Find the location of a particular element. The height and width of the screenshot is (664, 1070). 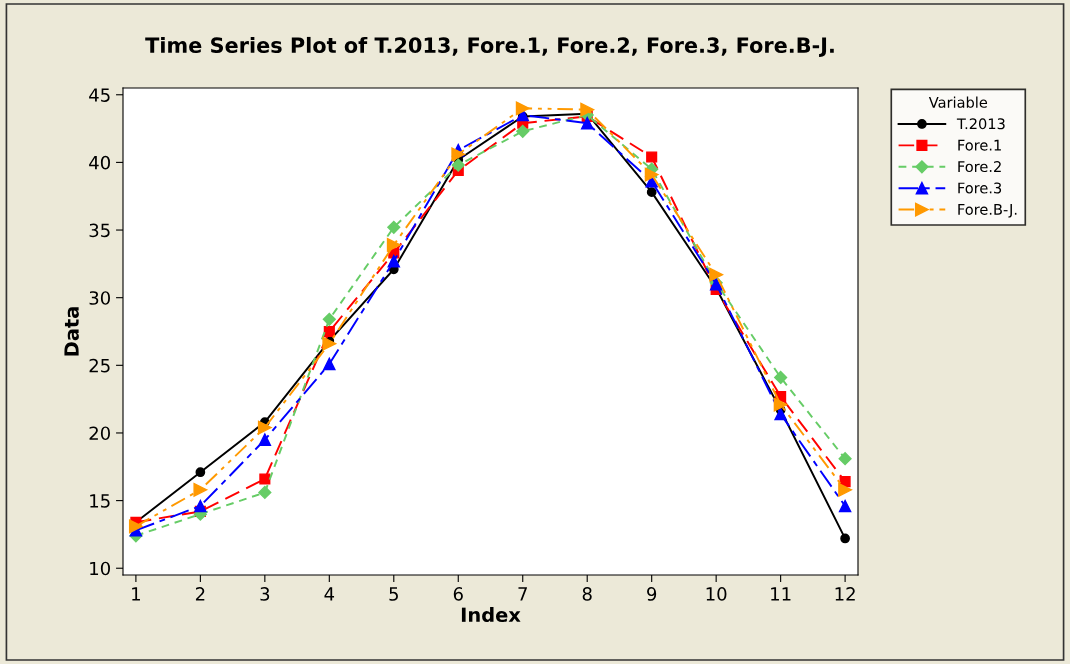

y-axis-title: Data is located at coordinates (71, 331).